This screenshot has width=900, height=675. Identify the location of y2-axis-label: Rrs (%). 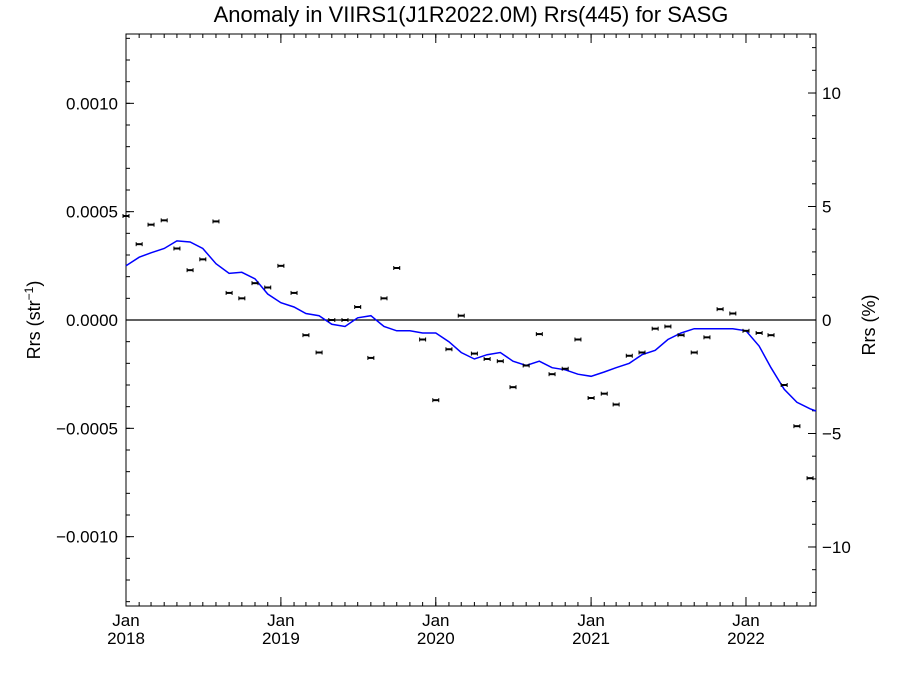
(869, 325).